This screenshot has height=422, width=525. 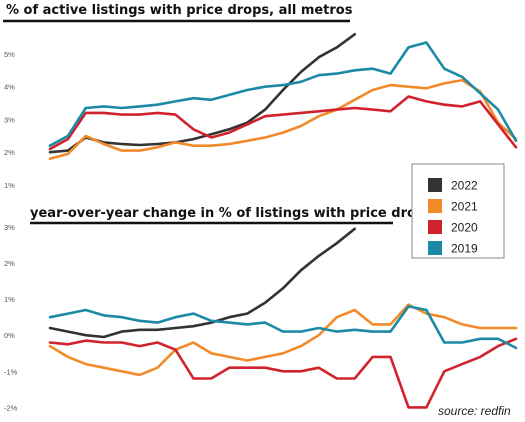 I want to click on legend-swatch-2019, so click(x=435, y=248).